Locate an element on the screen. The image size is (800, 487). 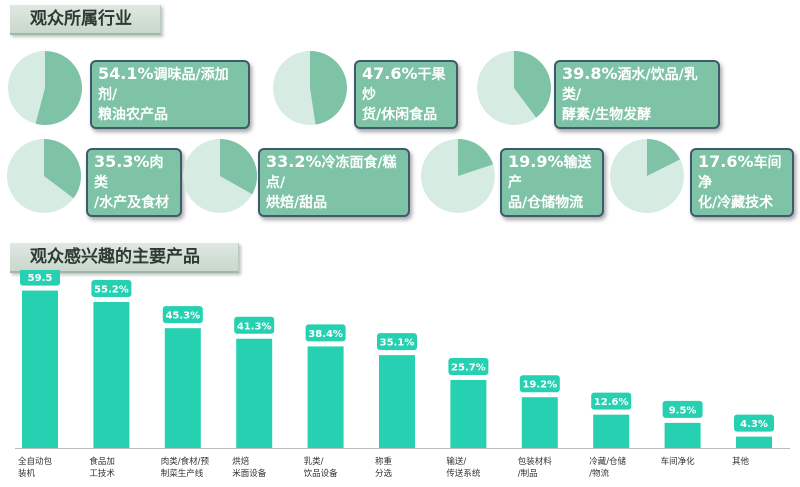
bar-value-label: 59.5 is located at coordinates (40, 278).